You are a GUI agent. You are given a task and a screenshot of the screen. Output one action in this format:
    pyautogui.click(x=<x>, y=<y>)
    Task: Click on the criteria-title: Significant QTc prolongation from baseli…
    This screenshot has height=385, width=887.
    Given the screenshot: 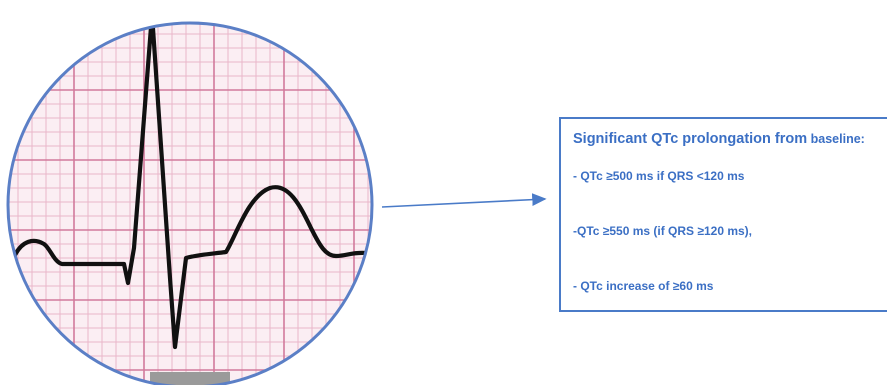 What is the action you would take?
    pyautogui.click(x=719, y=139)
    